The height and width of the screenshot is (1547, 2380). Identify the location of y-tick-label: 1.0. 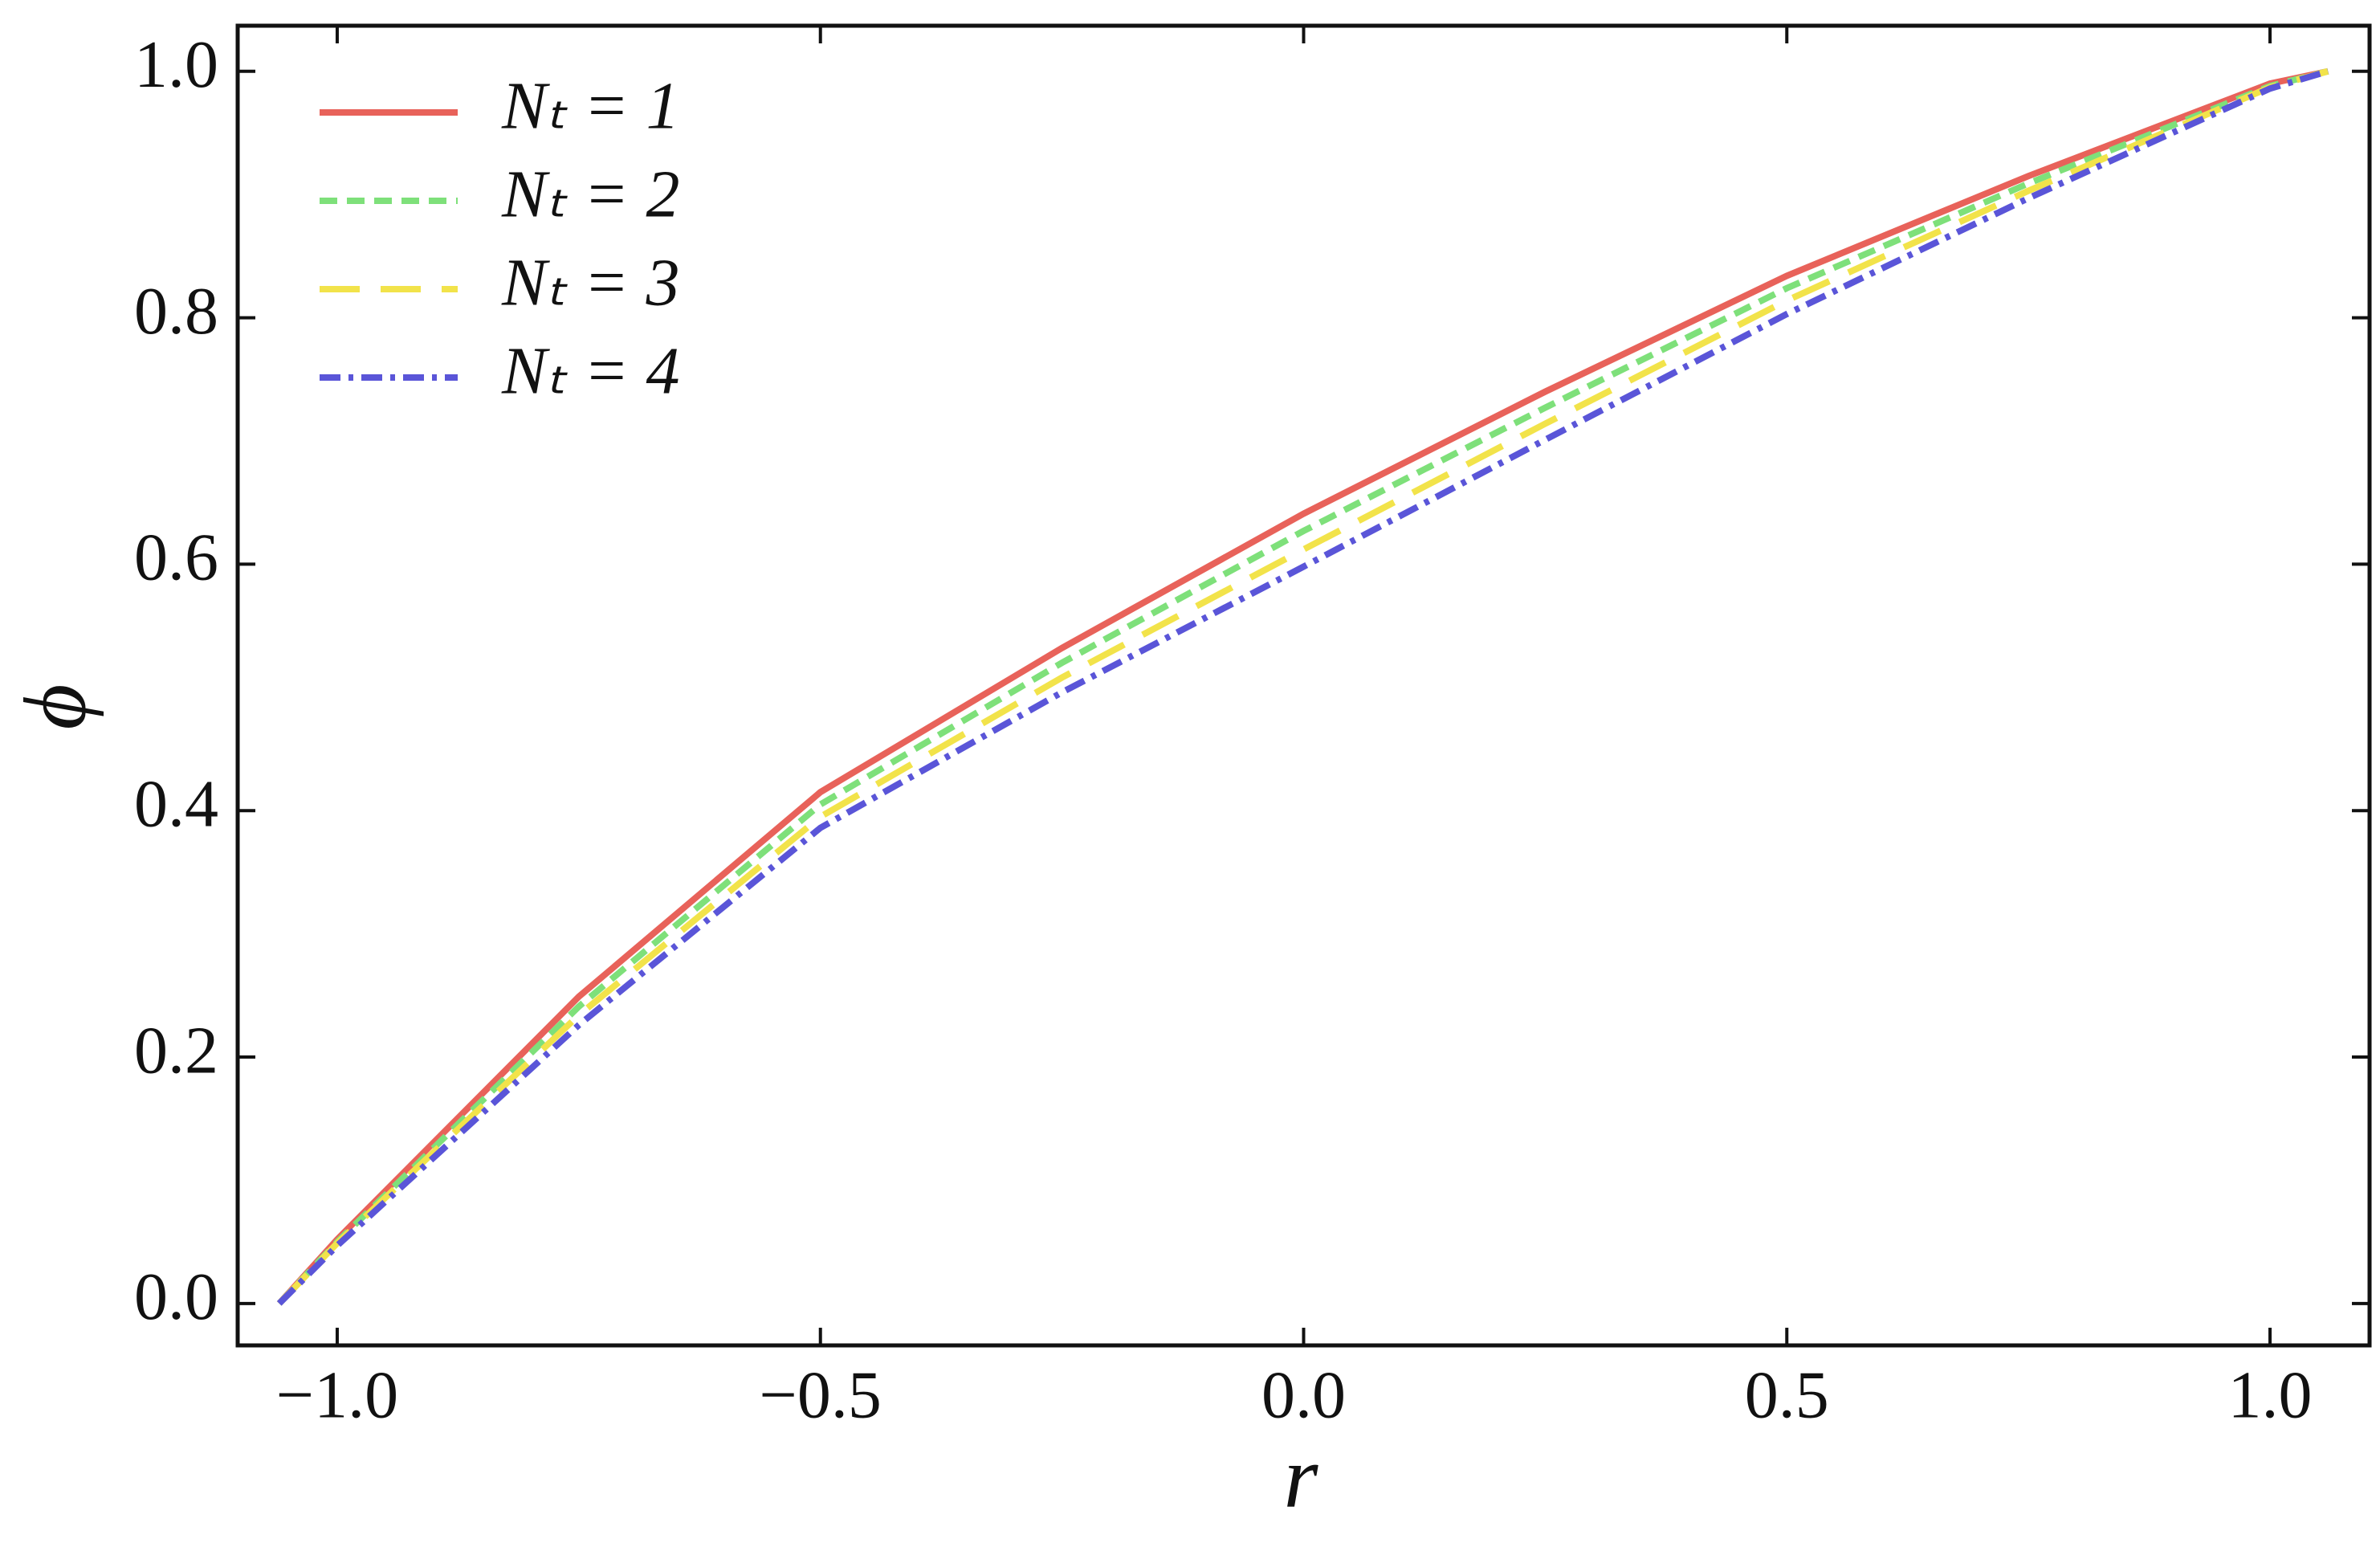
(176, 64).